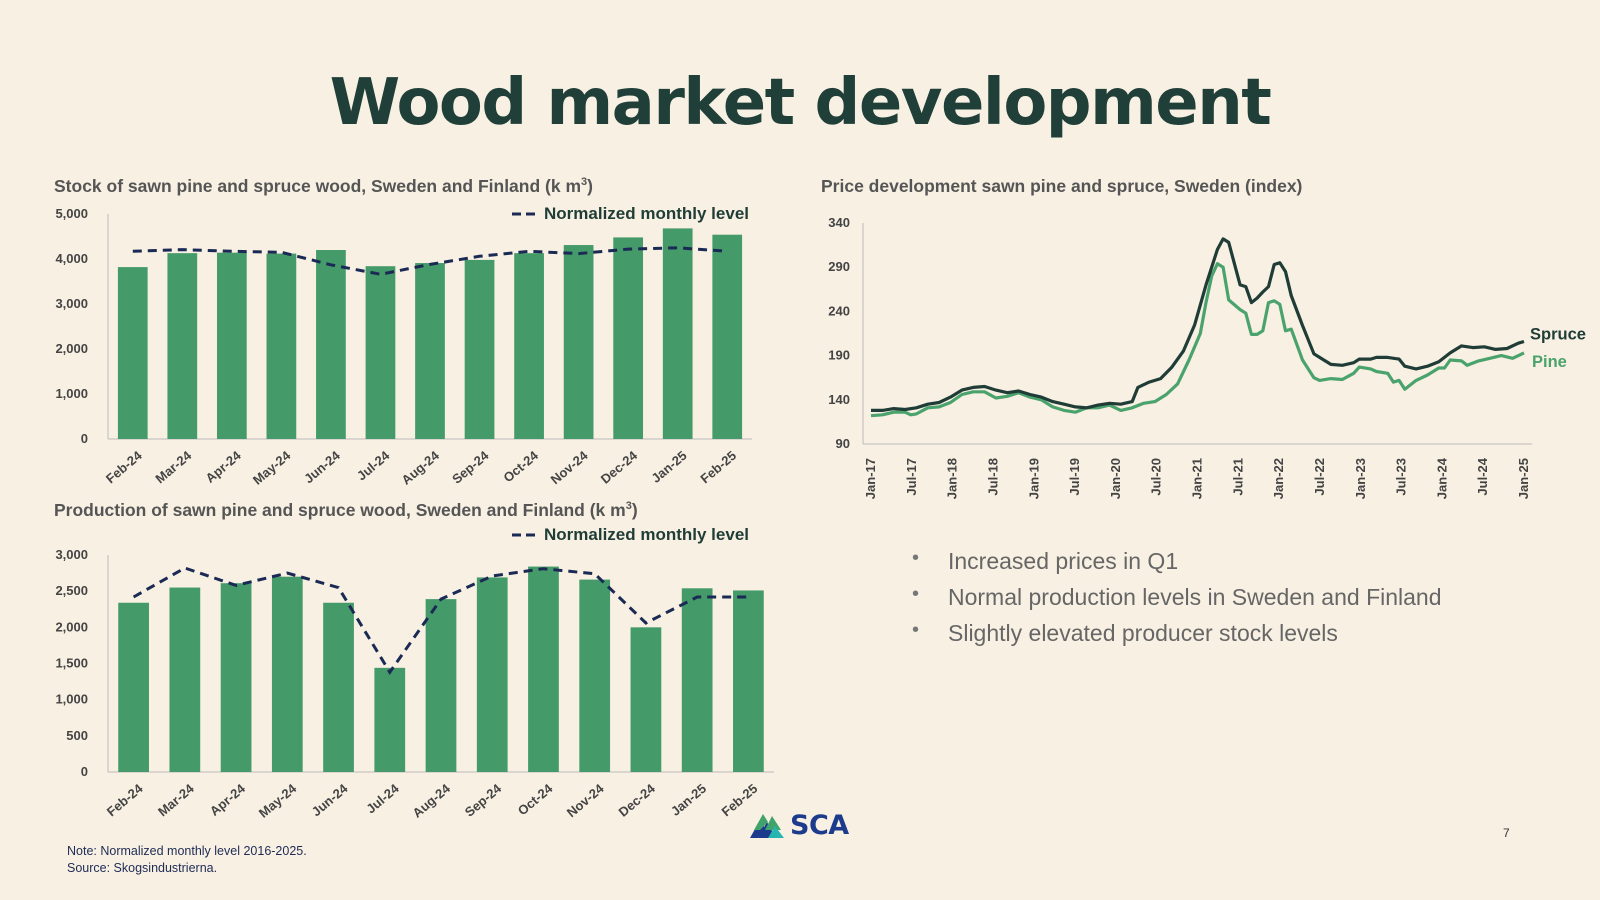 Image resolution: width=1600 pixels, height=900 pixels. Describe the element at coordinates (228, 799) in the screenshot. I see `x-tick-label: Apr-24` at that location.